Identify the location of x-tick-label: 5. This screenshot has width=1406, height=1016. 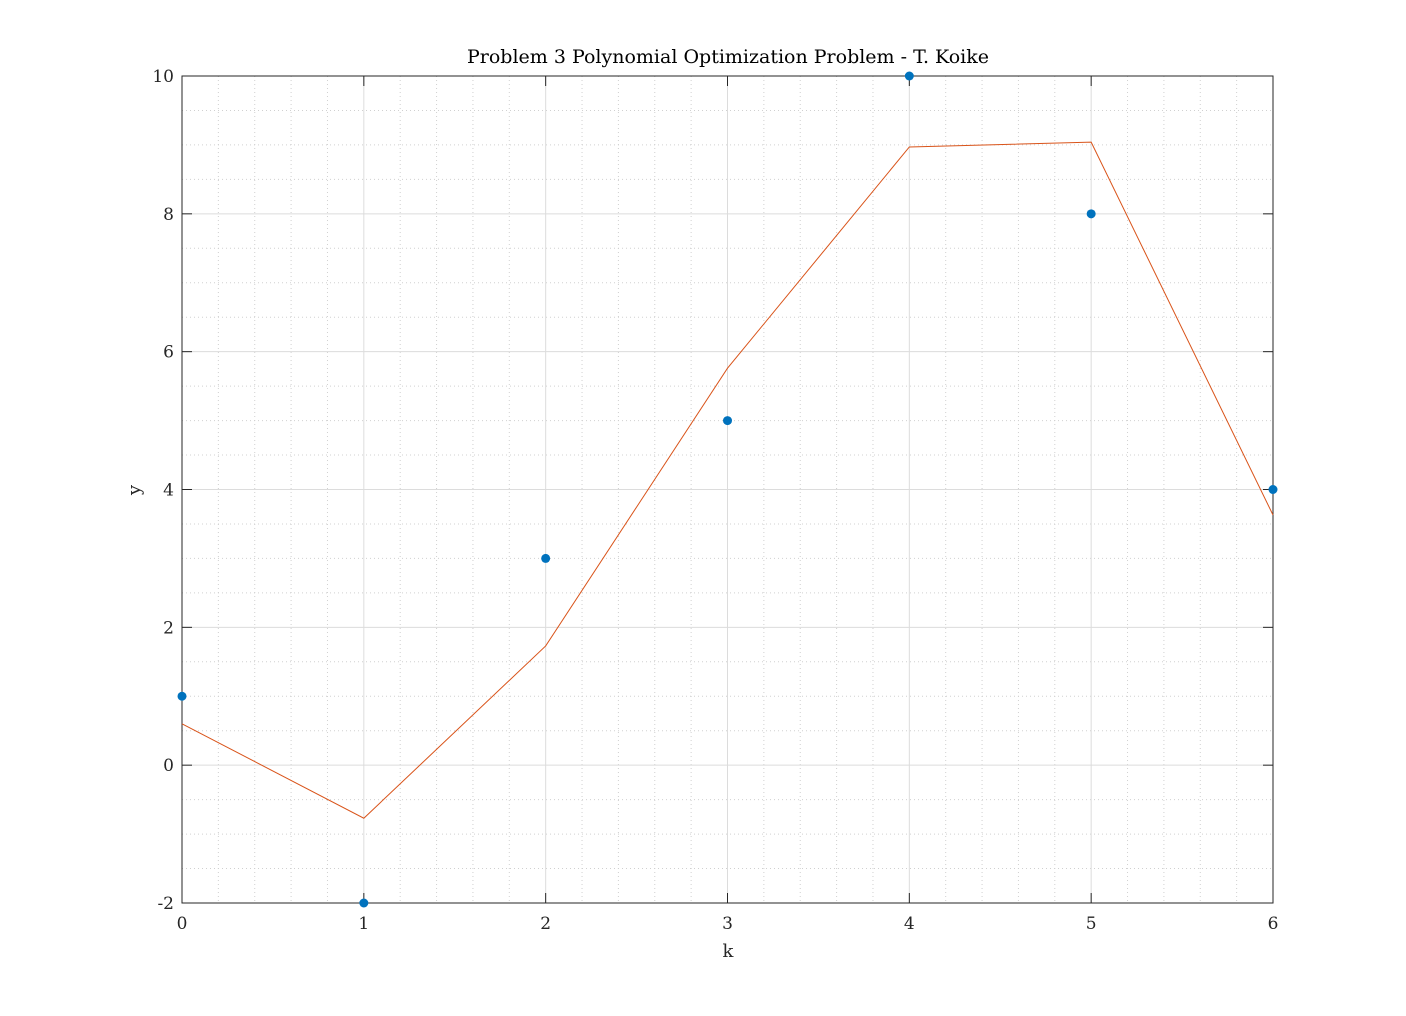
(1091, 924).